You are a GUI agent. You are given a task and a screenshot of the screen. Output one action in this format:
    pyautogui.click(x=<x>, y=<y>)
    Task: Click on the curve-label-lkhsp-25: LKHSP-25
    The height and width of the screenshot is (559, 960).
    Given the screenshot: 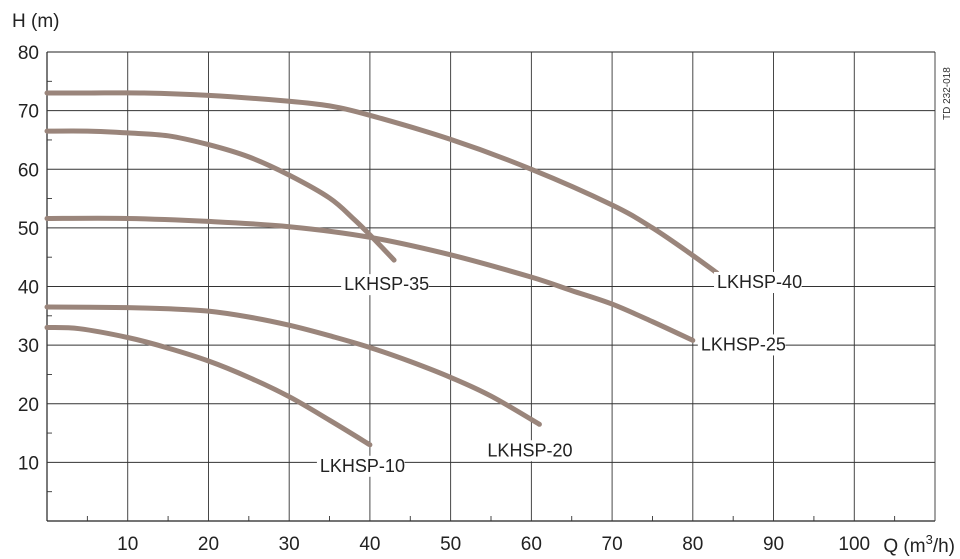 What is the action you would take?
    pyautogui.click(x=743, y=344)
    